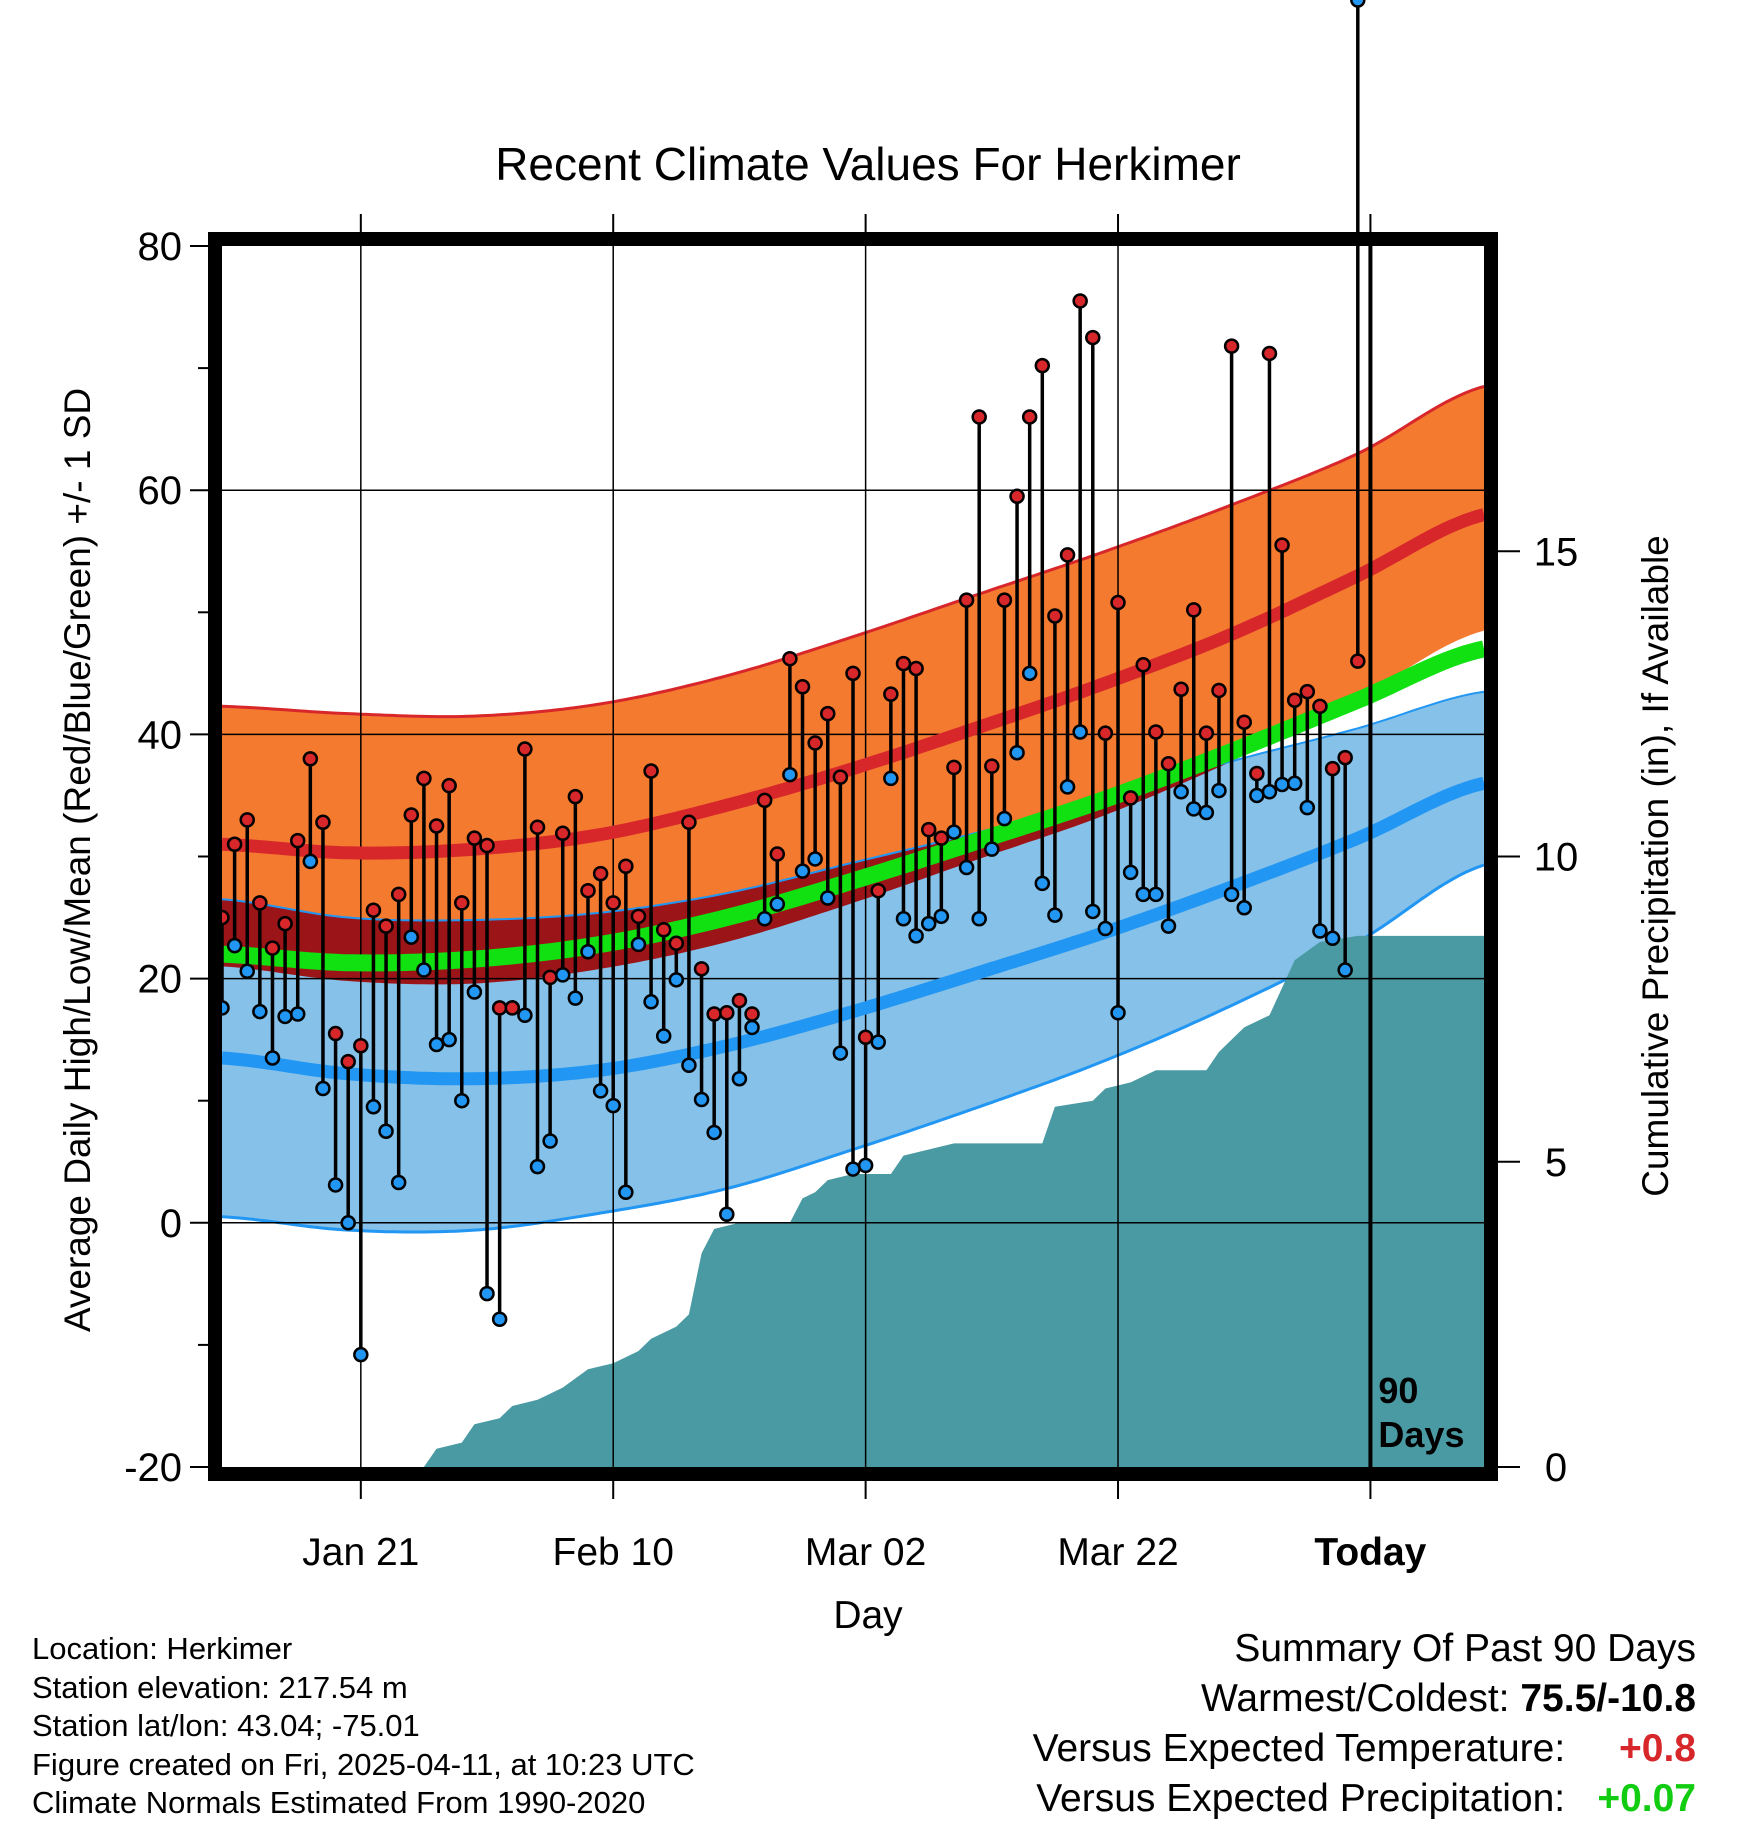 This screenshot has height=1828, width=1748. I want to click on y-tick-label: 0, so click(171, 1224).